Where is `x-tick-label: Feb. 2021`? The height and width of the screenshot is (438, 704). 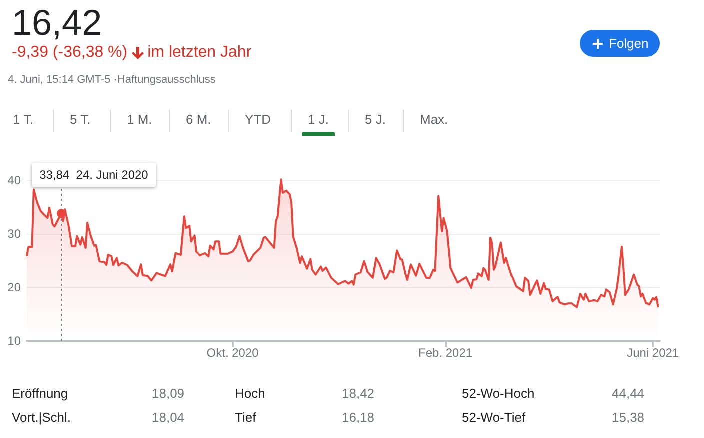 x-tick-label: Feb. 2021 is located at coordinates (445, 353).